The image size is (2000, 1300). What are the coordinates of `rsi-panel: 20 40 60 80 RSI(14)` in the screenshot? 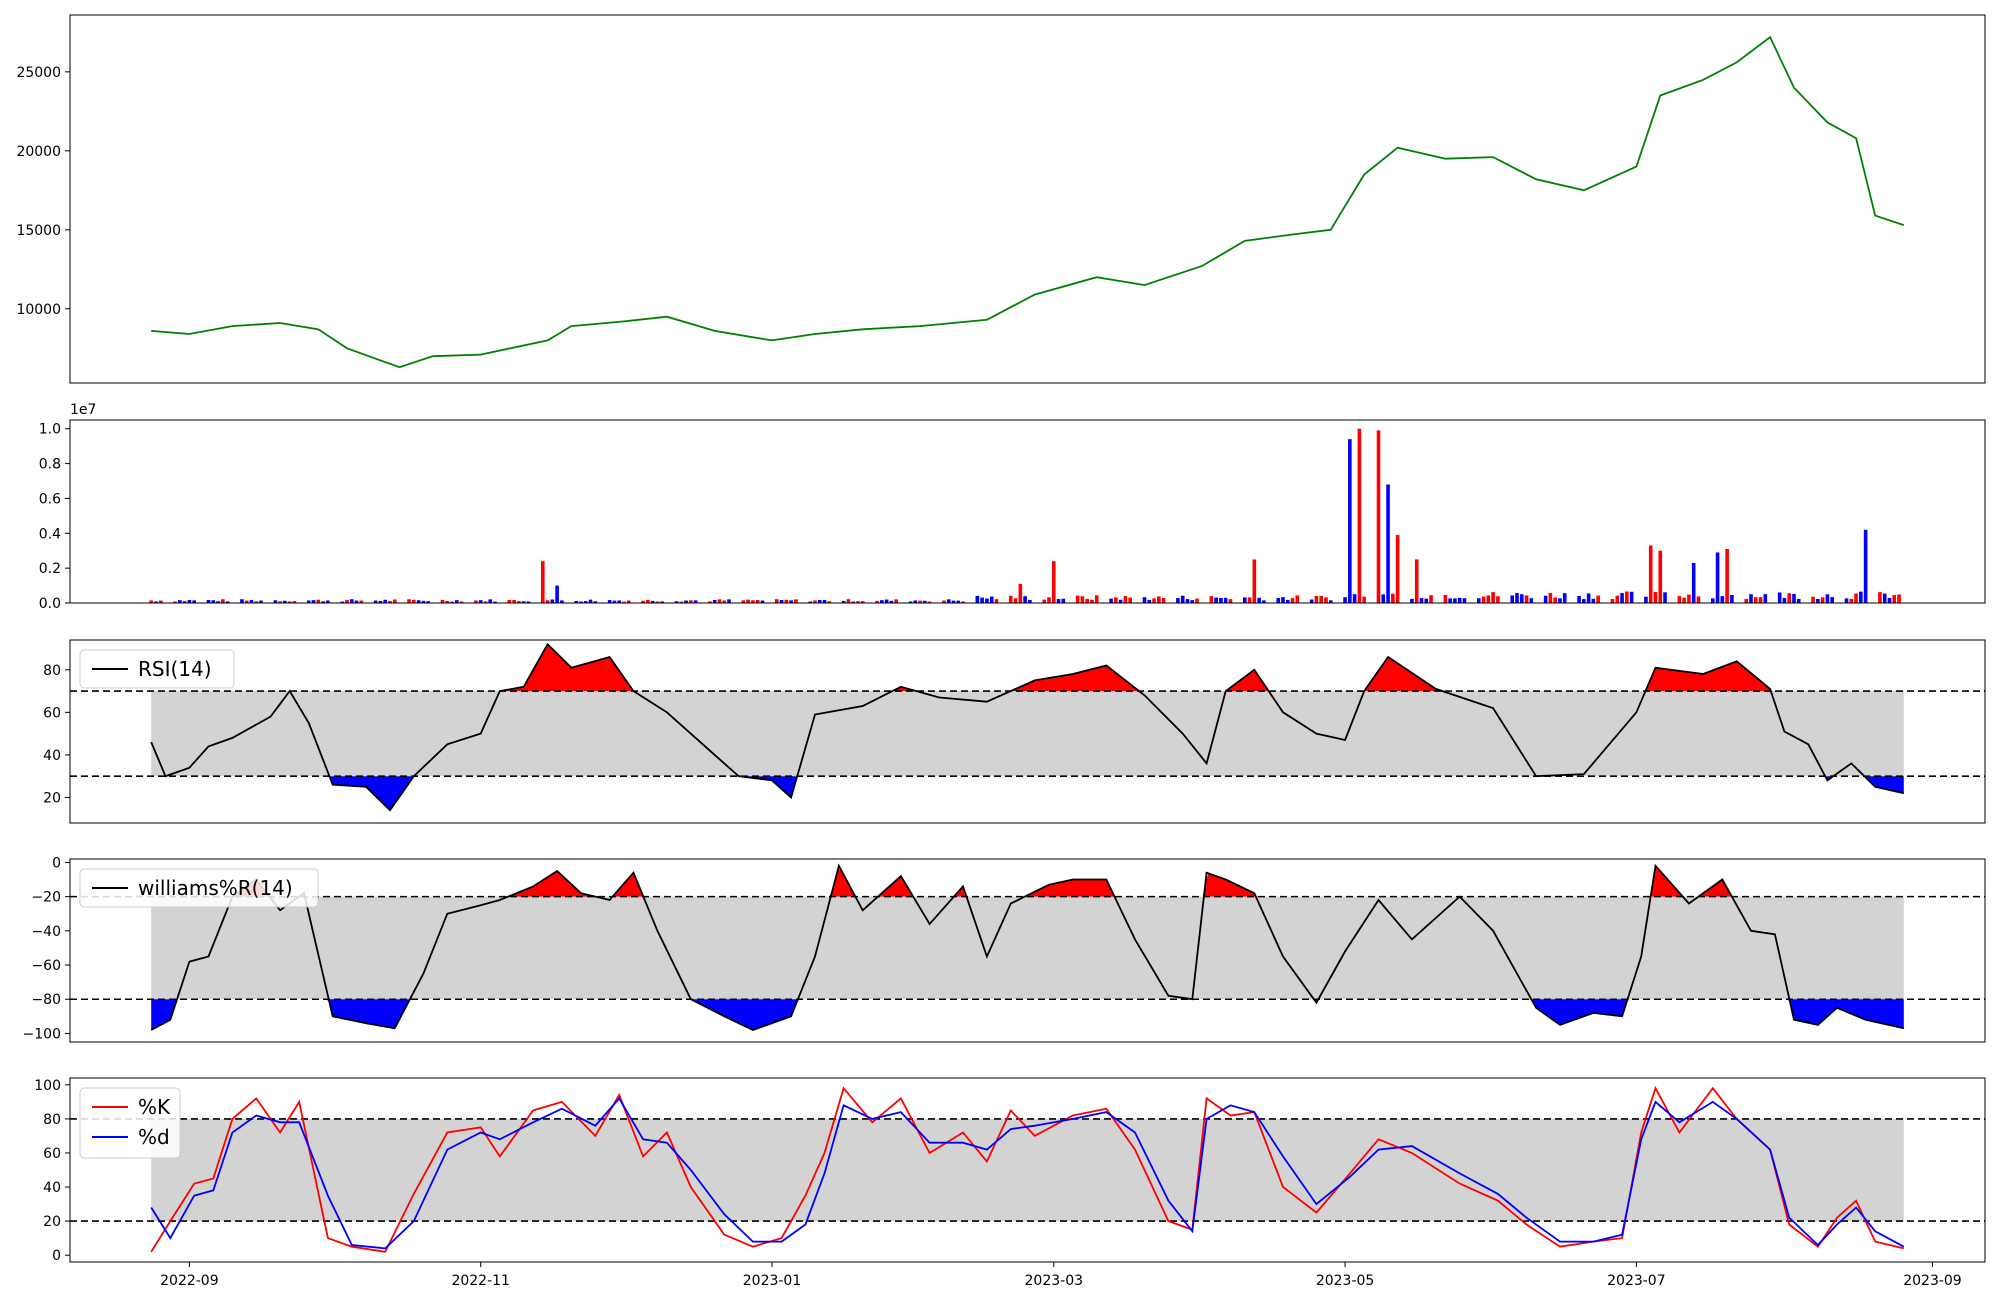 It's located at (1014, 731).